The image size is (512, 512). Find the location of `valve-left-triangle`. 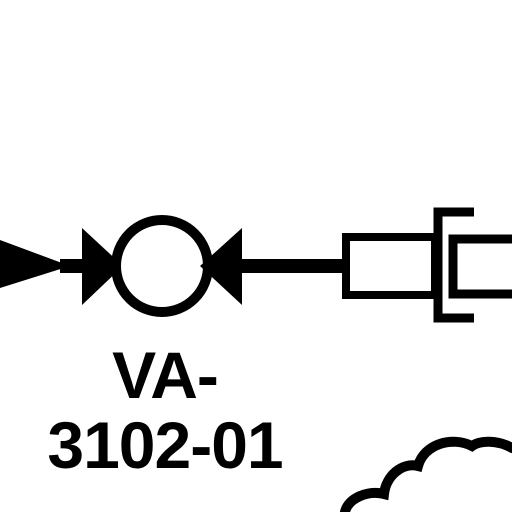

valve-left-triangle is located at coordinates (102, 266).